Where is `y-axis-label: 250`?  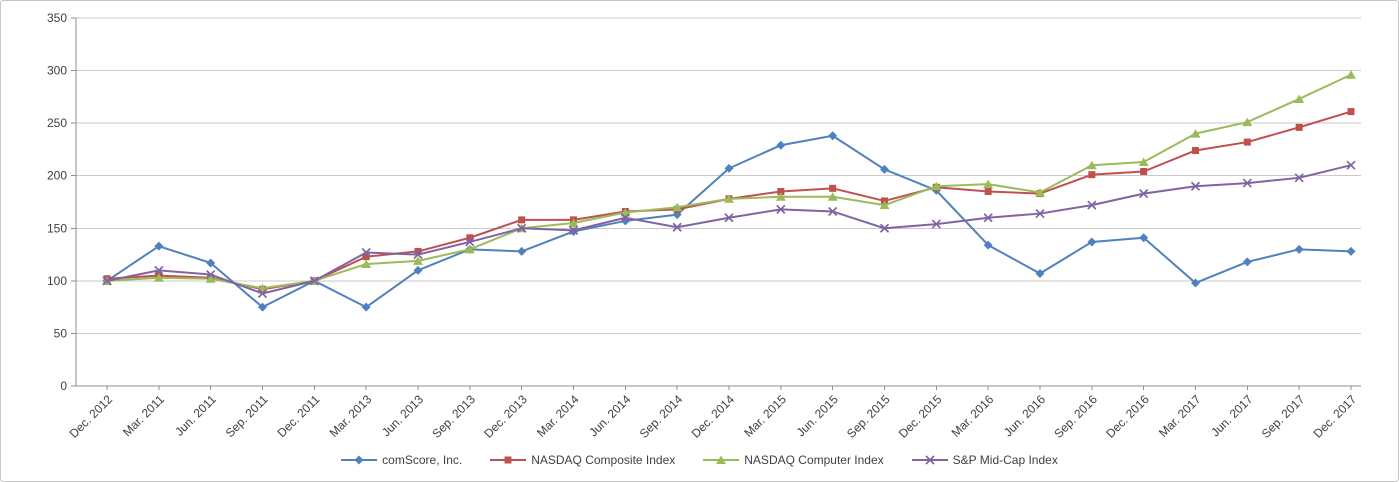 y-axis-label: 250 is located at coordinates (57, 123).